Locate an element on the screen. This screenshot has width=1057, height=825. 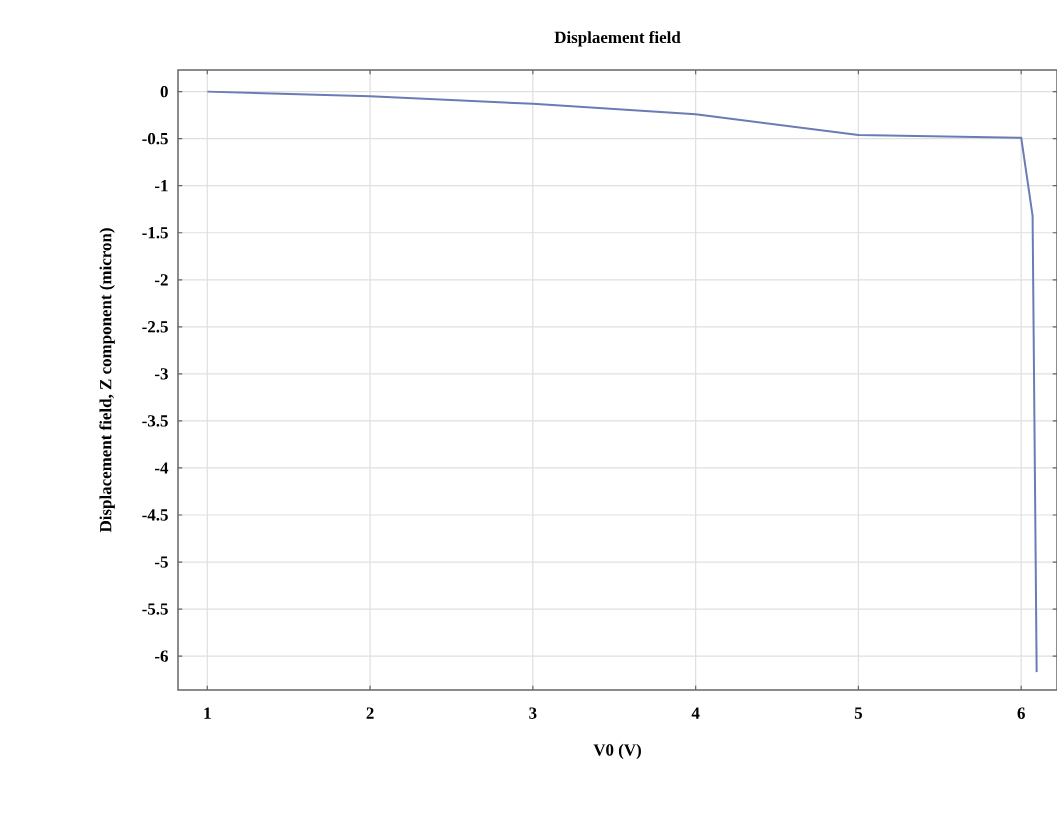
y-tick-label: -5.5 is located at coordinates (155, 609).